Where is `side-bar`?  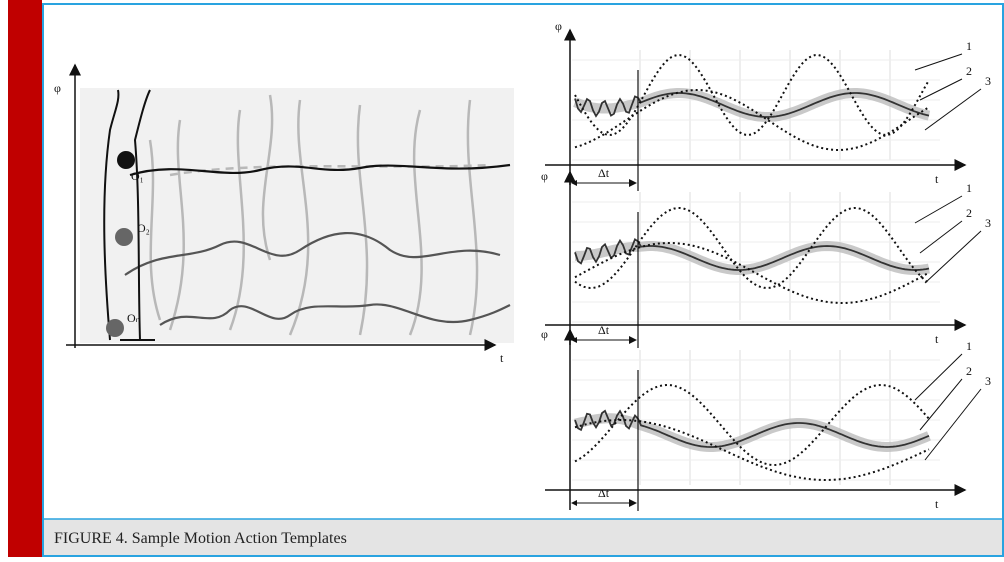
side-bar is located at coordinates (25, 278).